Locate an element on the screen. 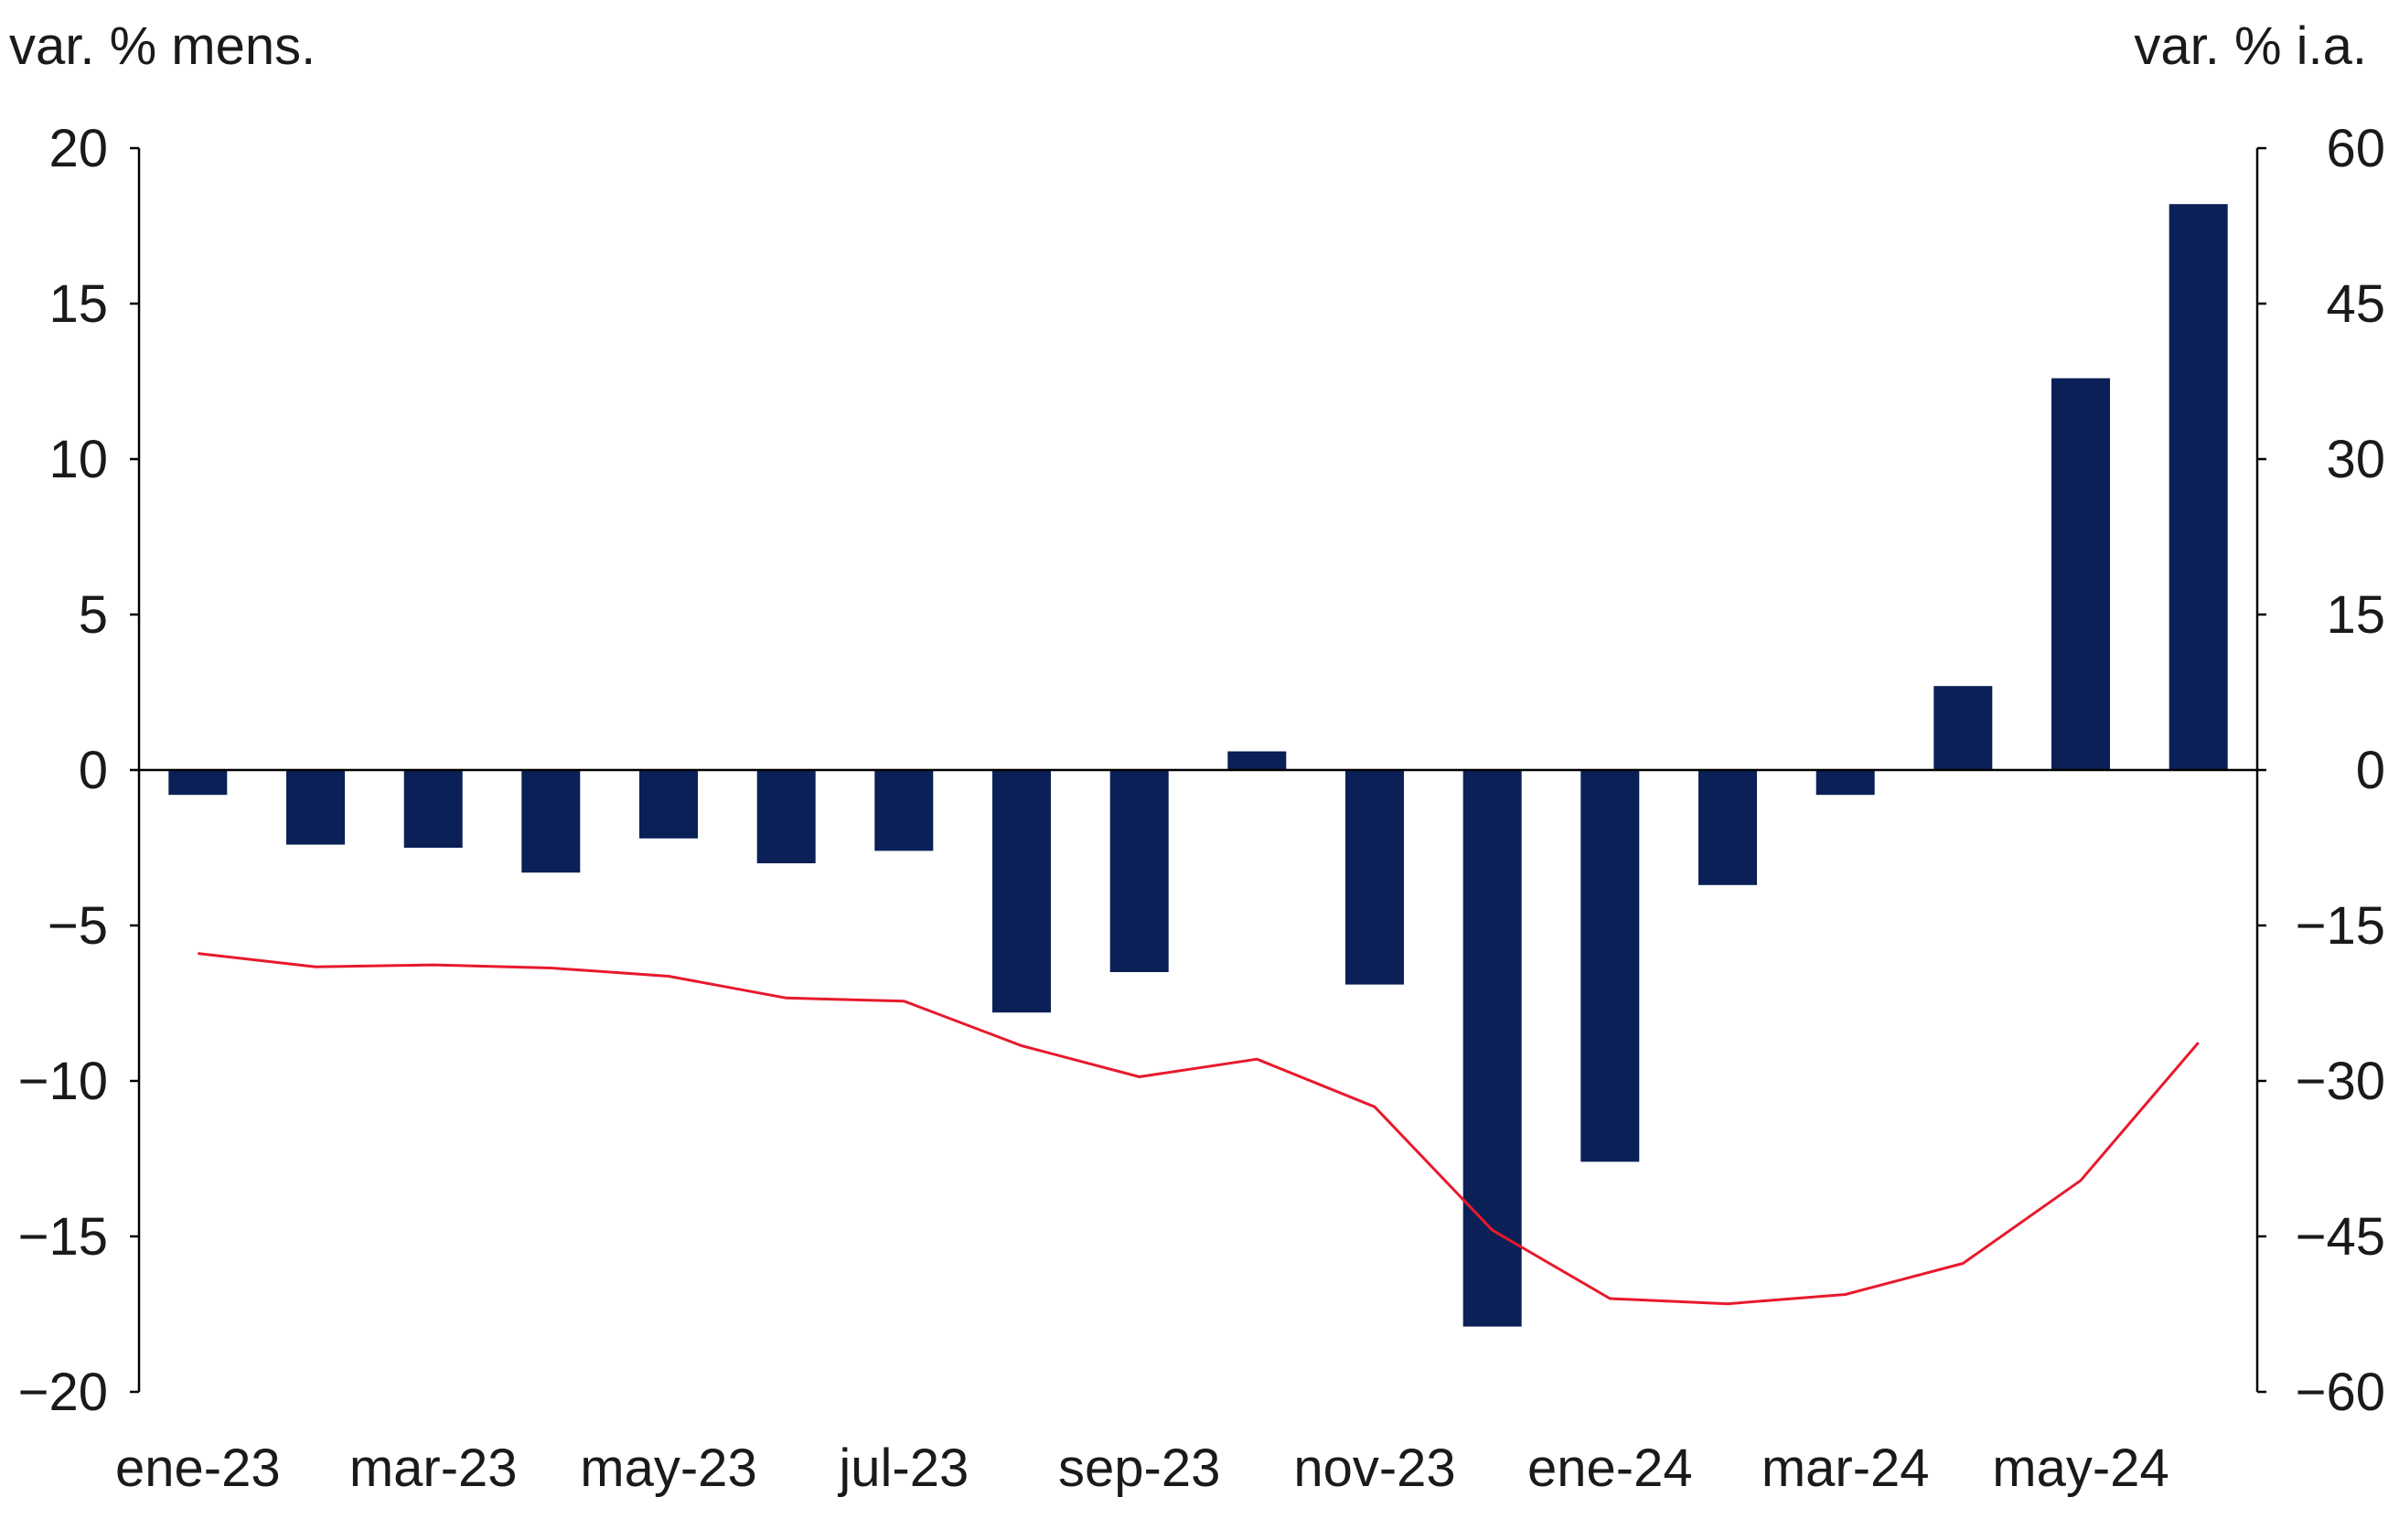  left-tick-label: 20 is located at coordinates (78, 149).